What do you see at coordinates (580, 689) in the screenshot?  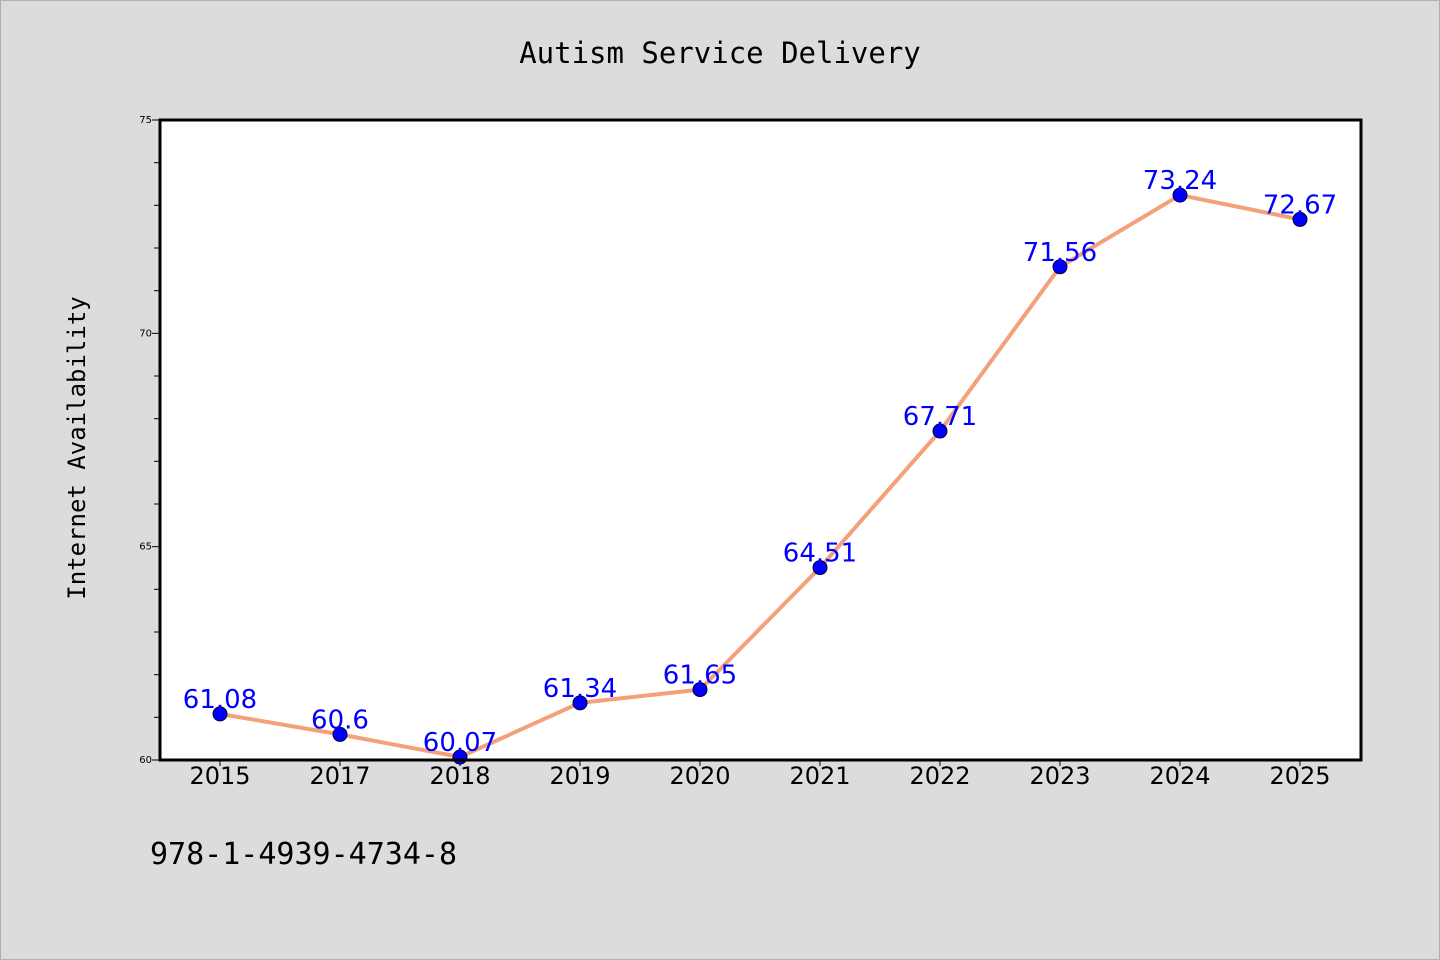 I see `data-label: 61.34` at bounding box center [580, 689].